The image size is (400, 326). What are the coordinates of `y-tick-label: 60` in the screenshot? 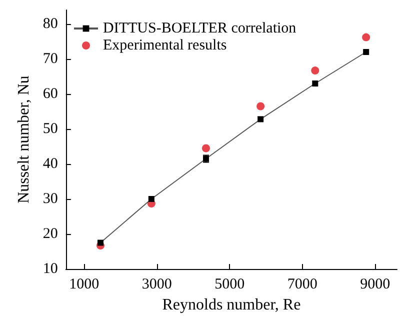 It's located at (50, 94).